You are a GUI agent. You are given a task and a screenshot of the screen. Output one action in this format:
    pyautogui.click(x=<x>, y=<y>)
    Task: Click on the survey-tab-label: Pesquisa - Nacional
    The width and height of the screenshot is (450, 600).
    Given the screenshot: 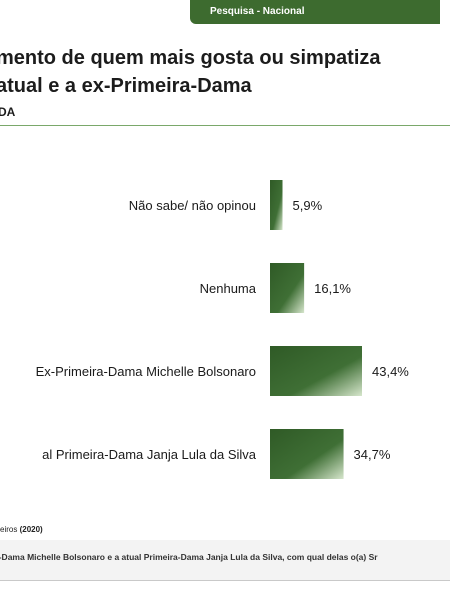 What is the action you would take?
    pyautogui.click(x=257, y=11)
    